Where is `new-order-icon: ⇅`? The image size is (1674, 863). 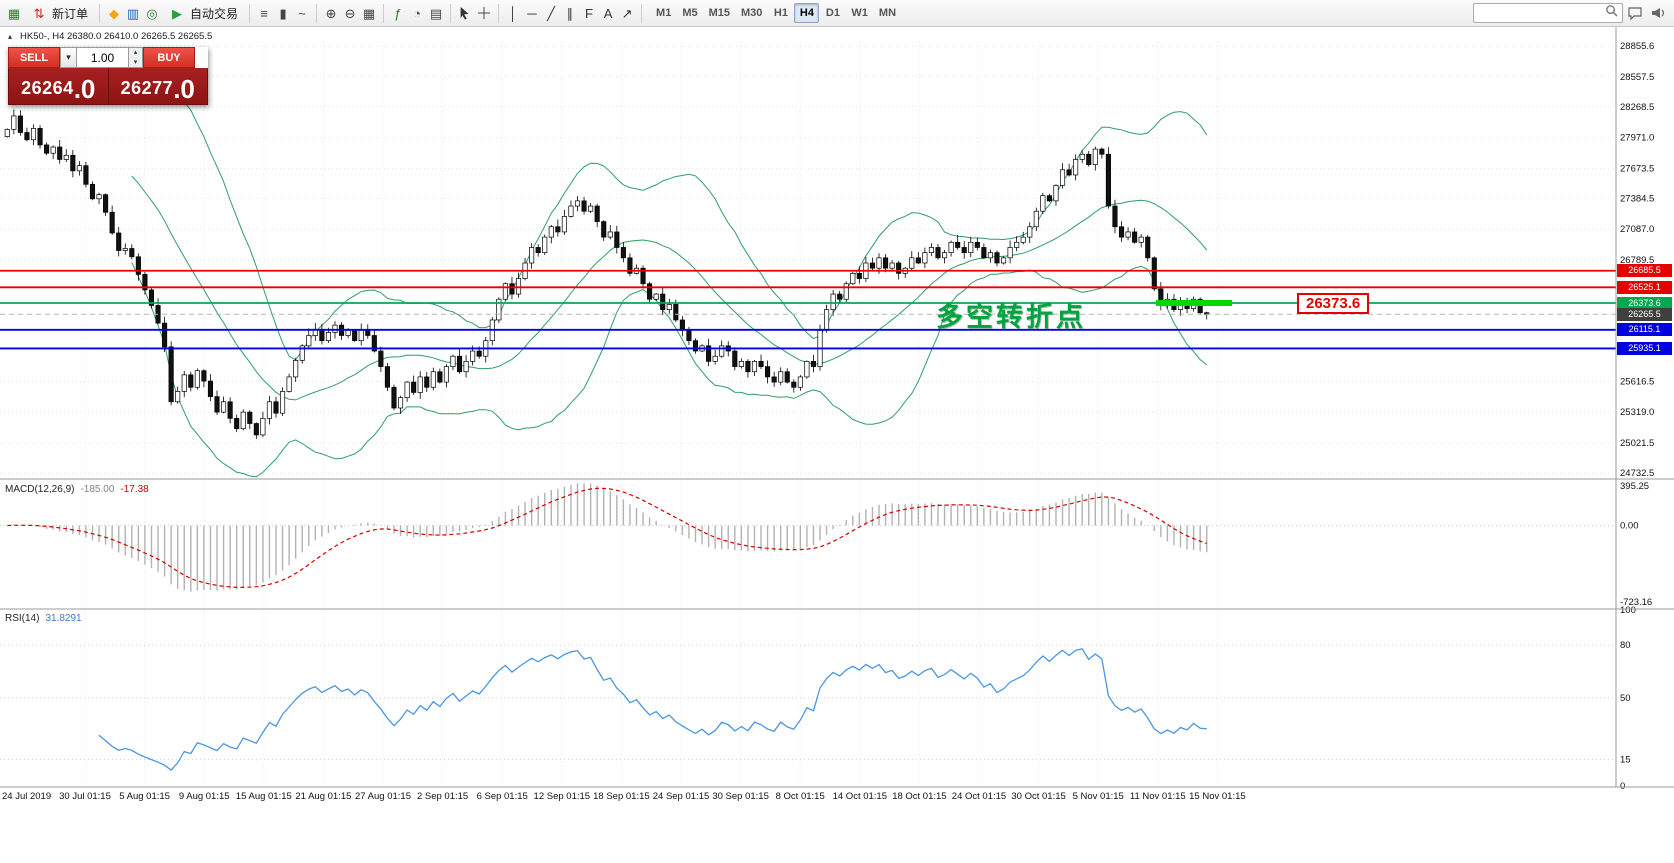
new-order-icon: ⇅ is located at coordinates (39, 13).